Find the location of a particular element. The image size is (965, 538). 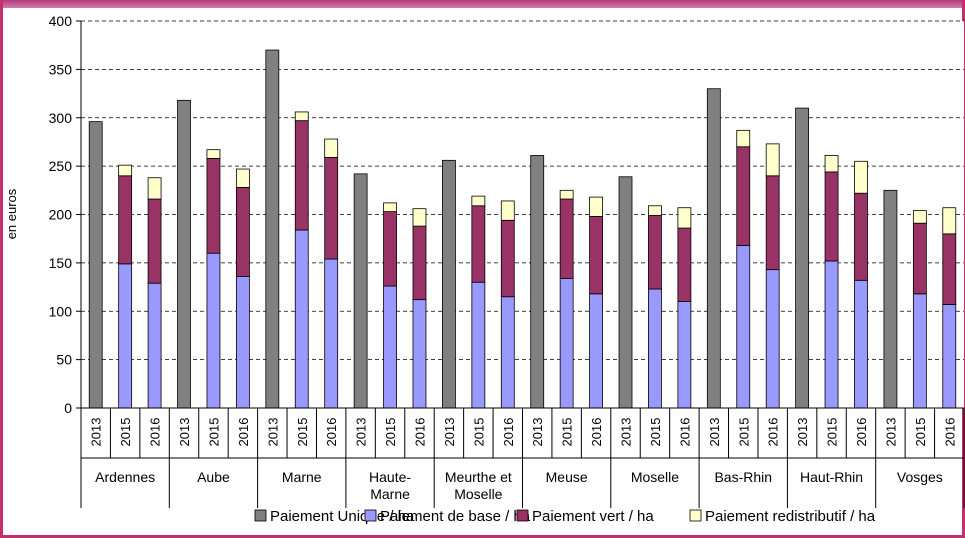

y-tick-label: 250 is located at coordinates (61, 166).